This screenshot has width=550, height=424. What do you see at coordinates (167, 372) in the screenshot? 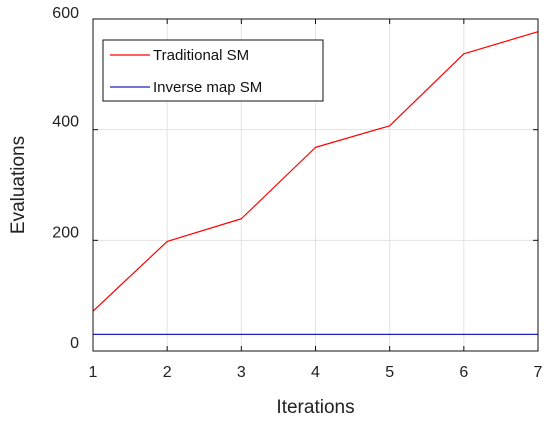
I see `x-tick-label: 2` at bounding box center [167, 372].